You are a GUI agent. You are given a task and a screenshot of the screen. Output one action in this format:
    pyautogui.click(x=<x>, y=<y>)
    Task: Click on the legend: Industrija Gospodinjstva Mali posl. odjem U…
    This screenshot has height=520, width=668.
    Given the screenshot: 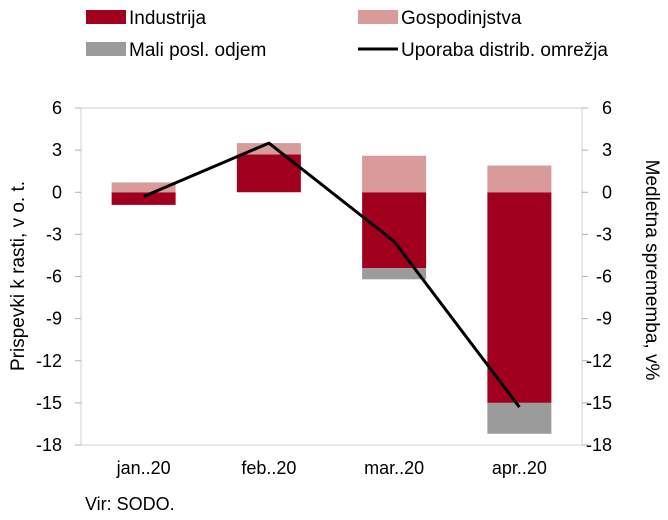 What is the action you would take?
    pyautogui.click(x=347, y=34)
    